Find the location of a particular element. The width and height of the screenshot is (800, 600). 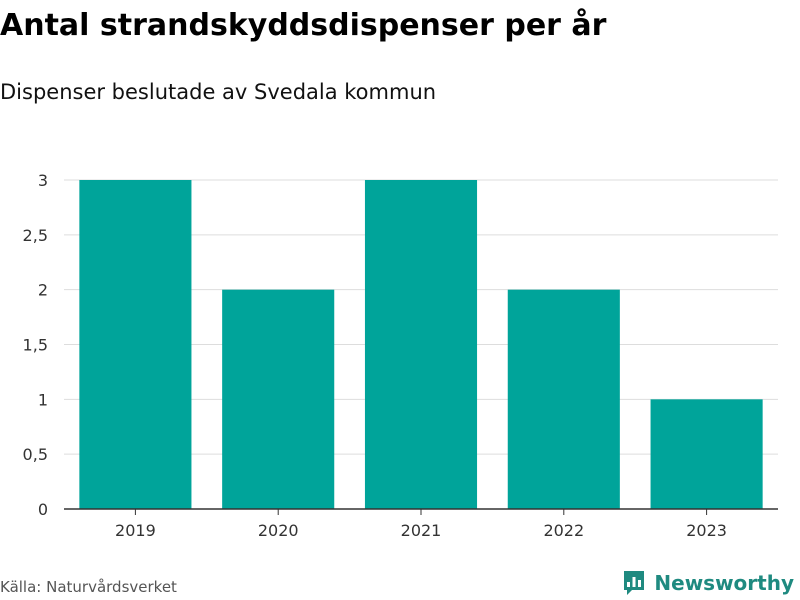

x-tick-label: 2022 is located at coordinates (563, 530).